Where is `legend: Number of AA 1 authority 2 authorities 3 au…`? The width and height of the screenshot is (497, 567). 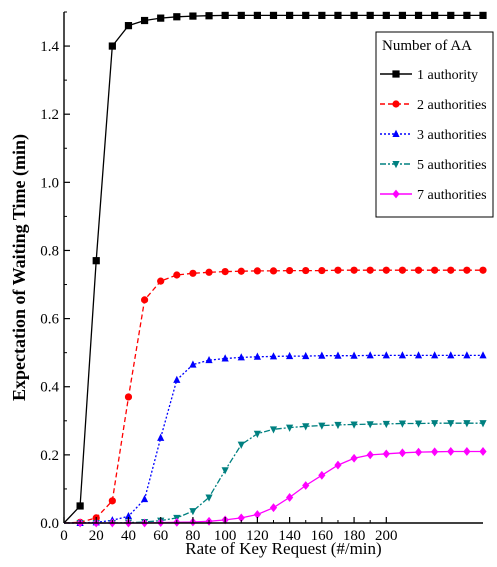 legend: Number of AA 1 authority 2 authorities 3 au… is located at coordinates (434, 124).